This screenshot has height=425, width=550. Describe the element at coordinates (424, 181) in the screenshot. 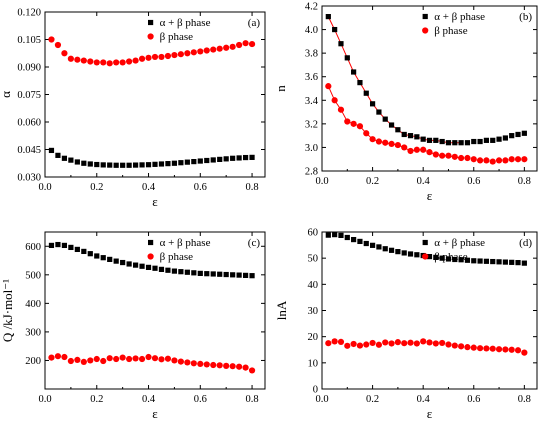

I see `x-tick-label: 0.4` at that location.